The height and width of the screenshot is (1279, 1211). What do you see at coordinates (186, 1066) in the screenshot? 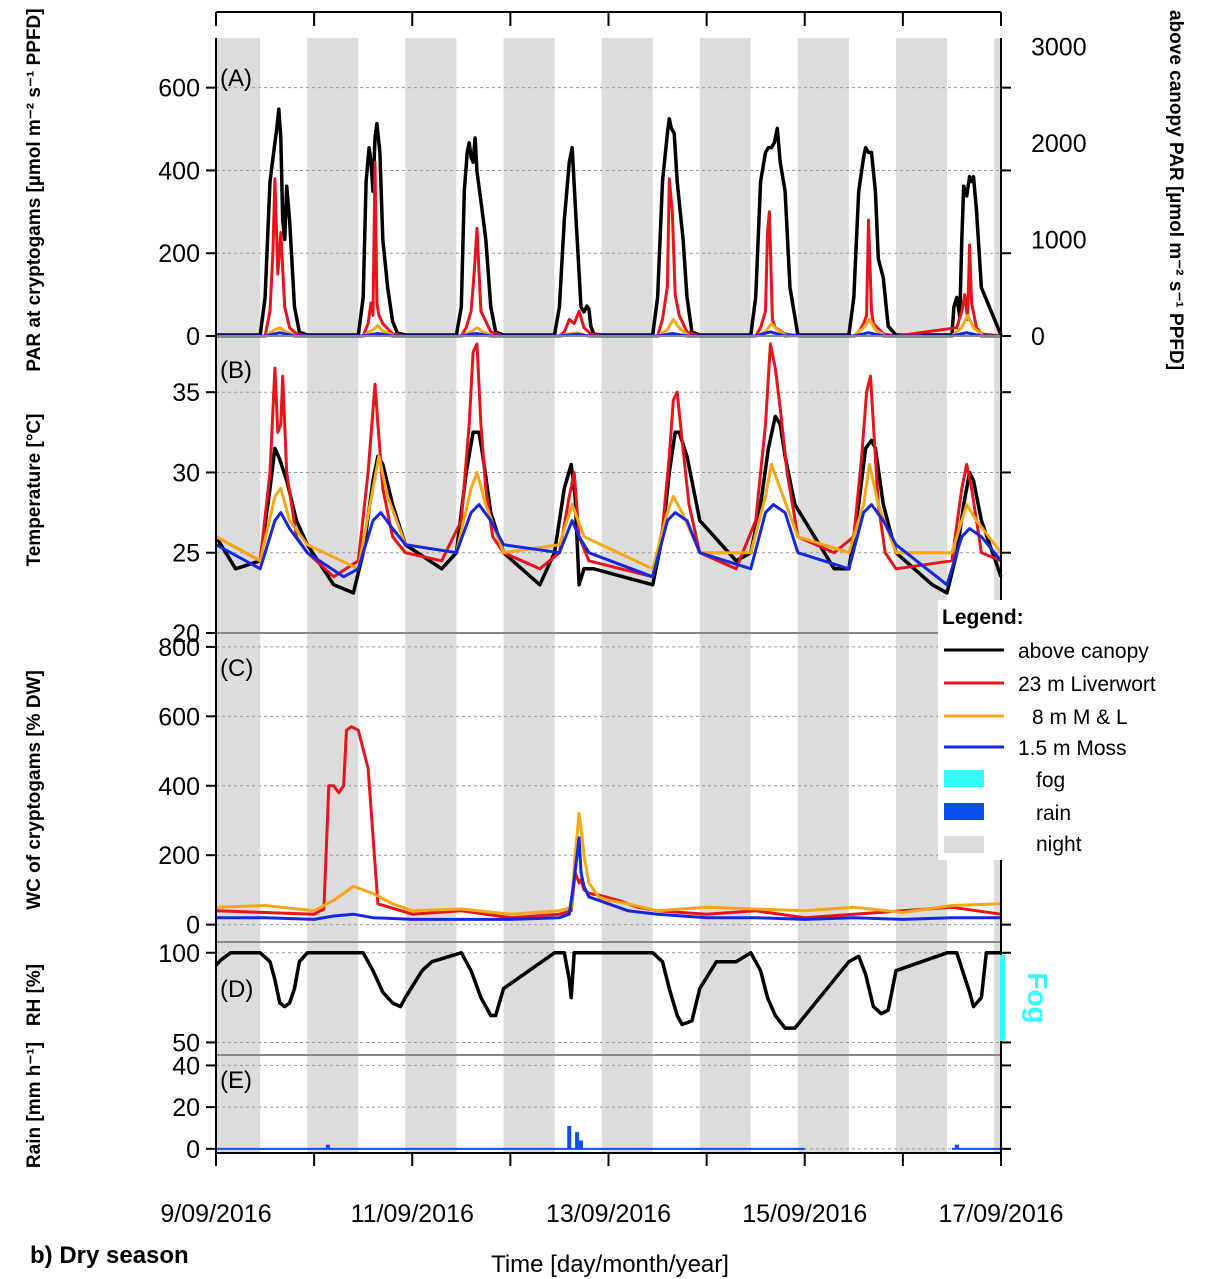
I see `y-tick-label-4-2: 40` at bounding box center [186, 1066].